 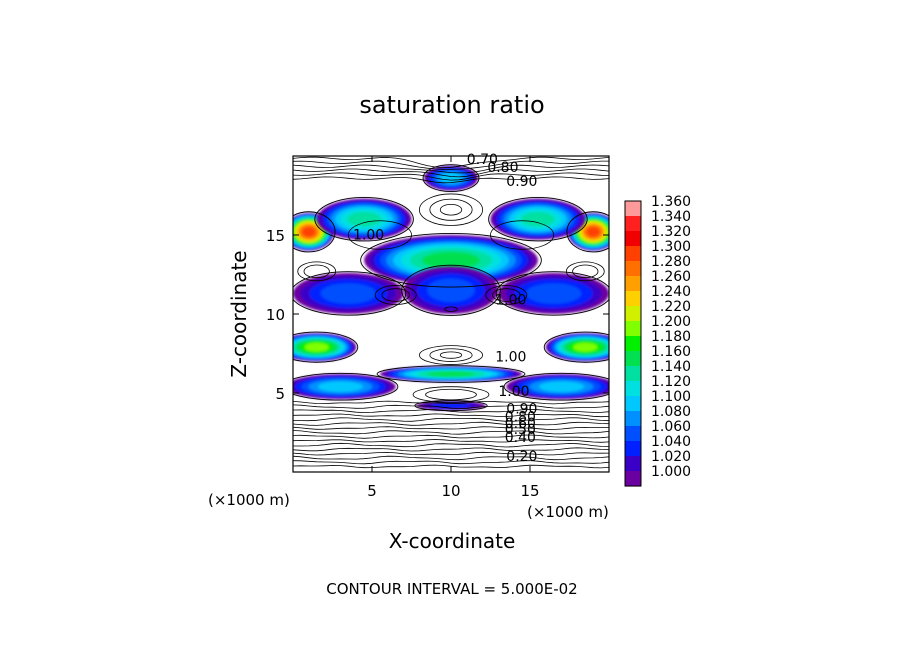 What do you see at coordinates (239, 313) in the screenshot?
I see `y-axis-label: Z-coordinate` at bounding box center [239, 313].